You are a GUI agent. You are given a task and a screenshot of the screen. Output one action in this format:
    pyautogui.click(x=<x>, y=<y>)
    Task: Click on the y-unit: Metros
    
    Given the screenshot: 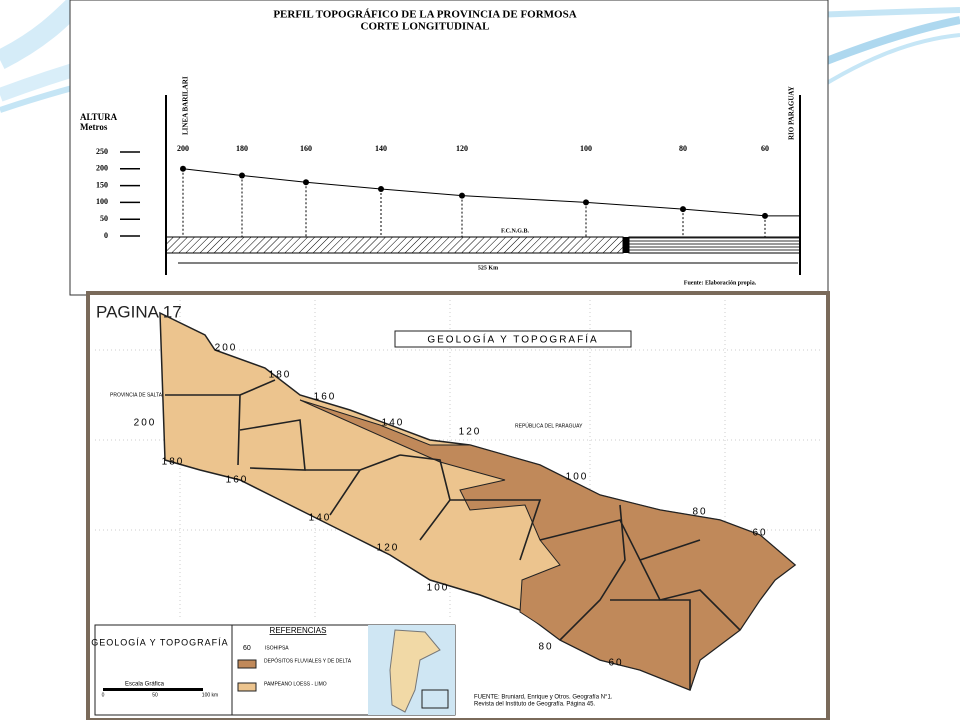 What is the action you would take?
    pyautogui.click(x=94, y=127)
    